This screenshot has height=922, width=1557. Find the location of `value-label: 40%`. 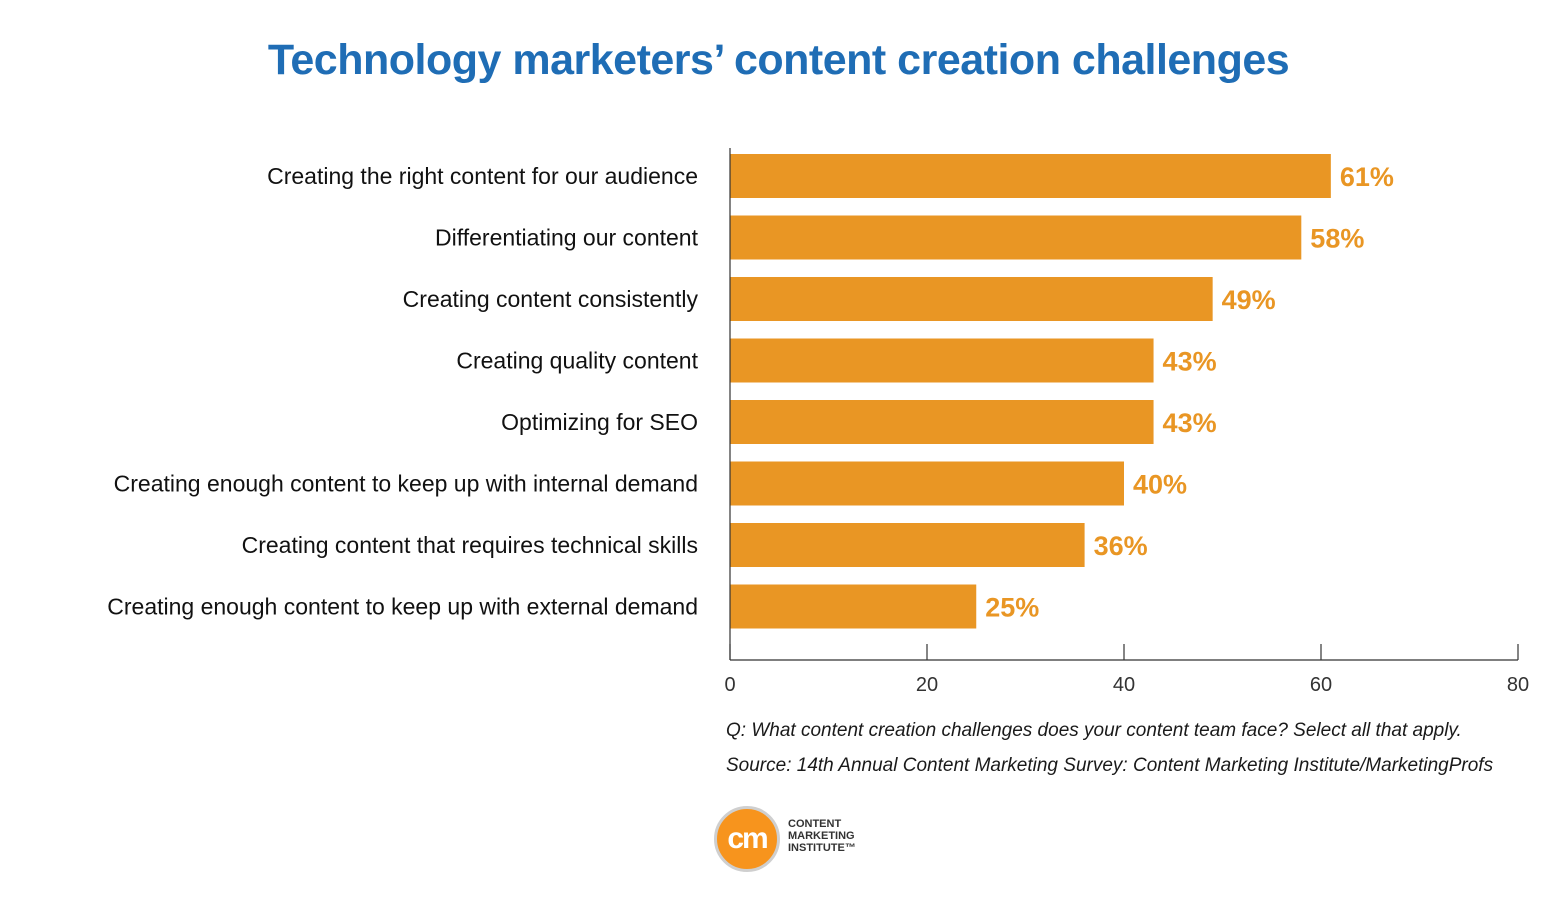

value-label: 40% is located at coordinates (1160, 485).